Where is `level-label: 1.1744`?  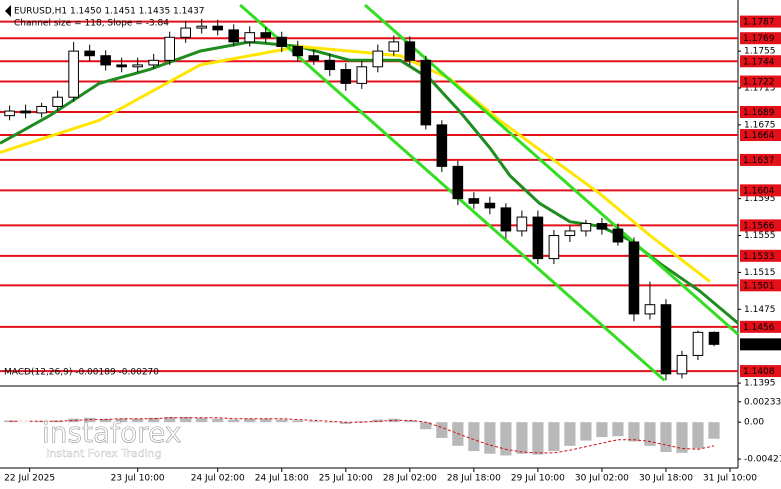 level-label: 1.1744 is located at coordinates (759, 62).